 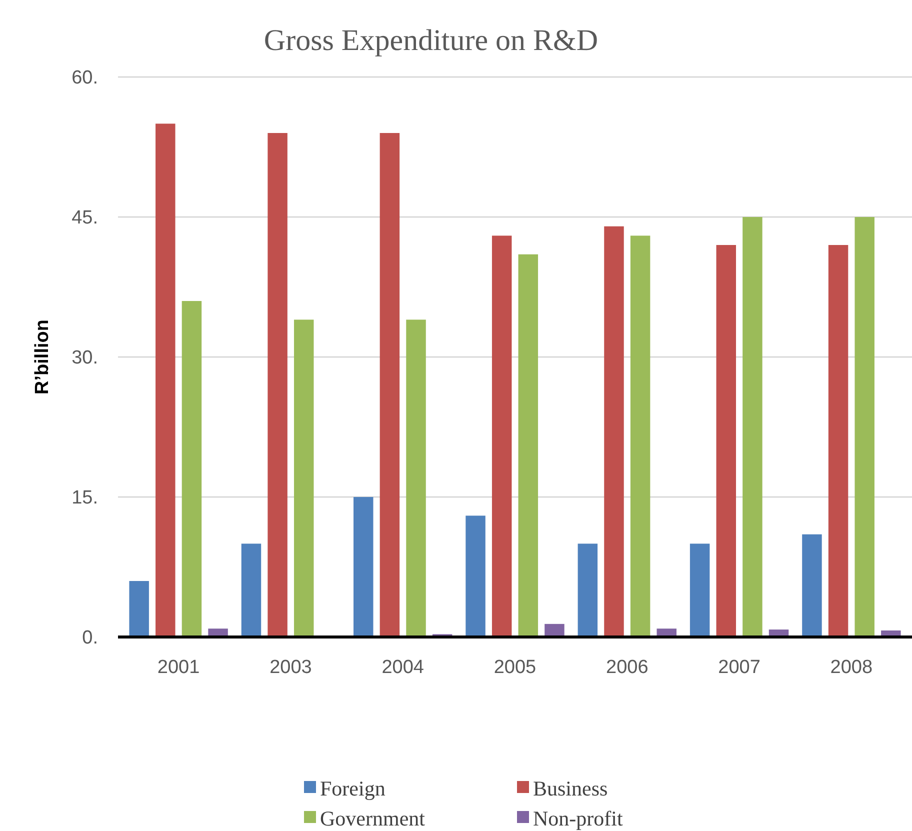 I want to click on x-tick-label: 2003, so click(x=291, y=667).